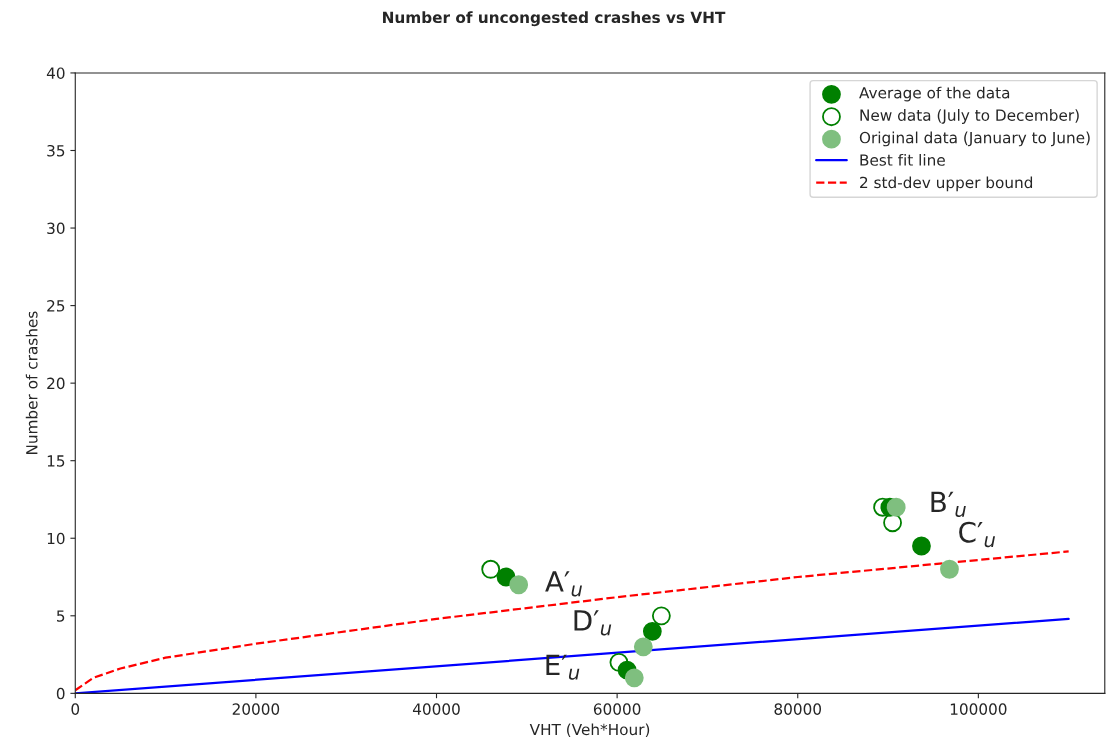 The image size is (1107, 752). Describe the element at coordinates (56, 306) in the screenshot. I see `y-tick-label: 25` at that location.